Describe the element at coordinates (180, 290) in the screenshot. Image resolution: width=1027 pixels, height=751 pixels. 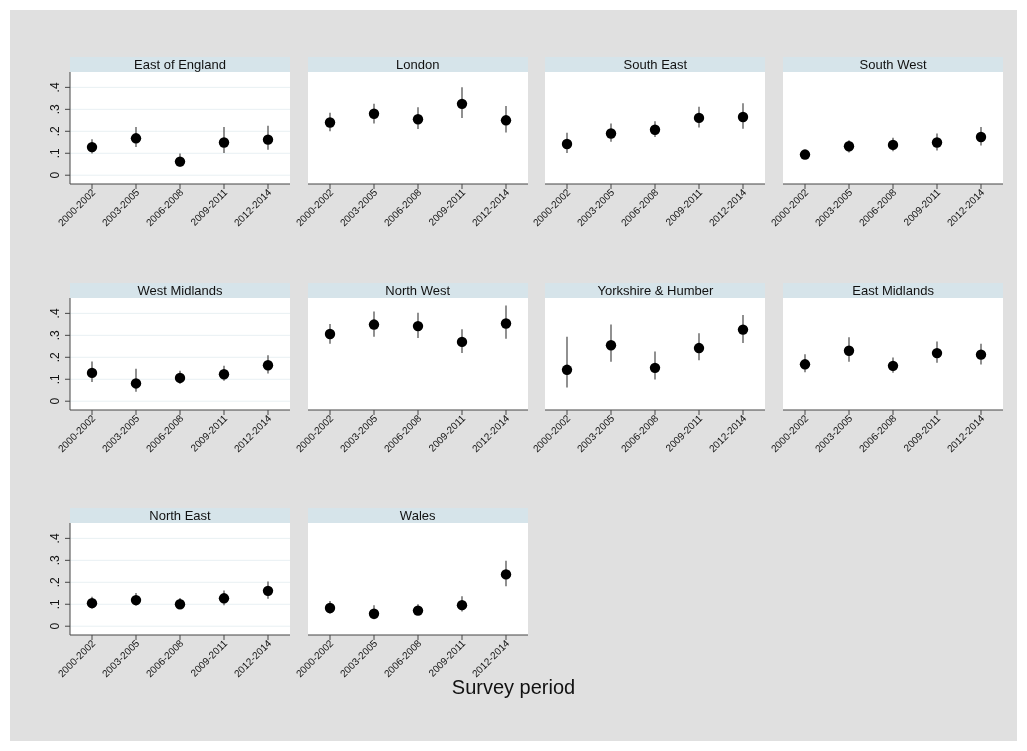
I see `chart-title: West Midlands` at that location.